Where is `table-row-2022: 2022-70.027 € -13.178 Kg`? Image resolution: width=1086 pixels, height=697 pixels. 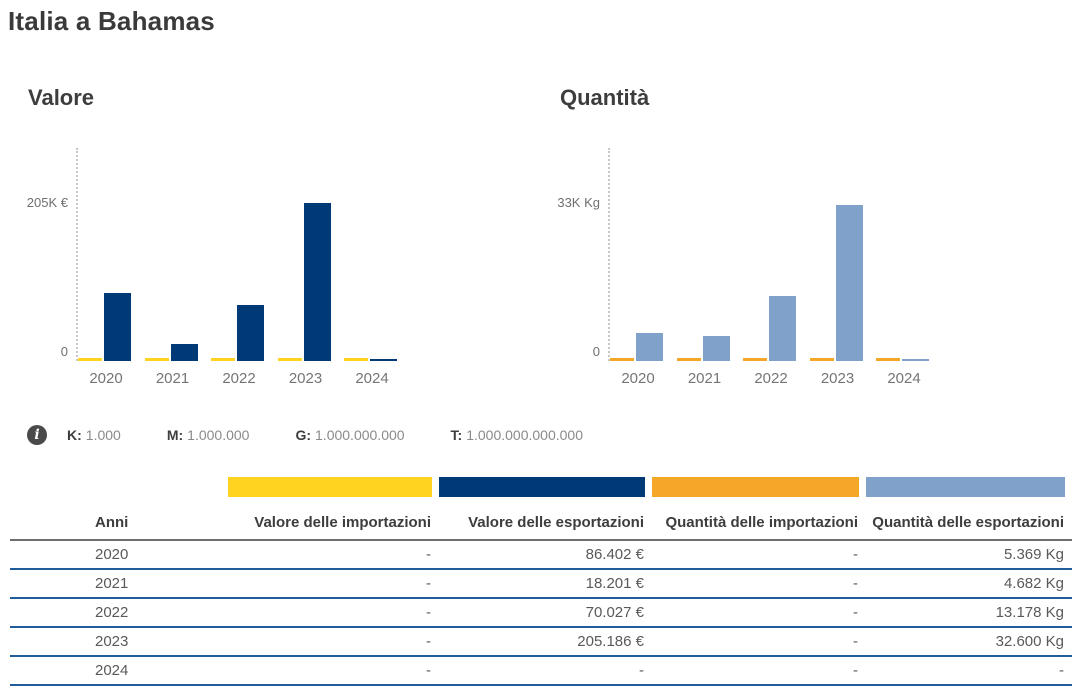 table-row-2022: 2022-70.027 € -13.178 Kg is located at coordinates (541, 613).